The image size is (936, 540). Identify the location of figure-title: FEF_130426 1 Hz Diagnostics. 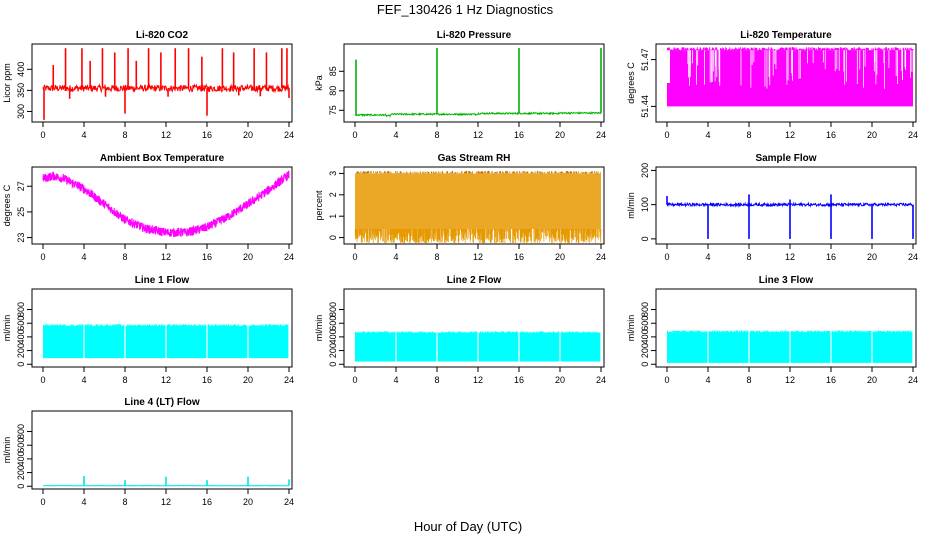
(465, 9).